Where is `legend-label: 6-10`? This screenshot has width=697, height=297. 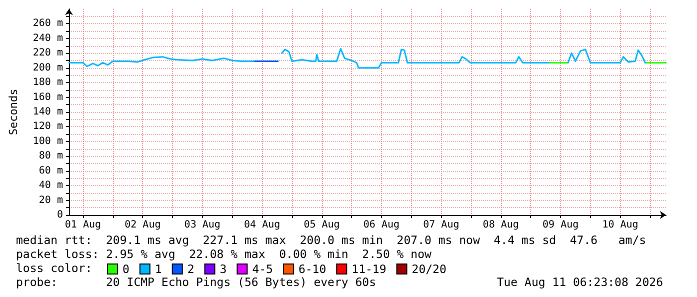
legend-label: 6-10 is located at coordinates (312, 269).